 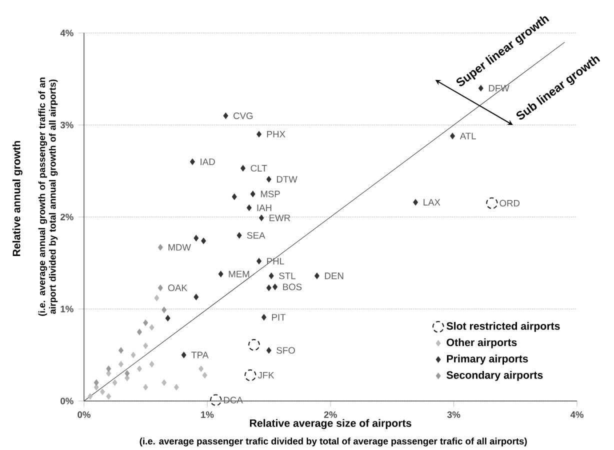 I want to click on annotation: IAD, so click(x=207, y=161).